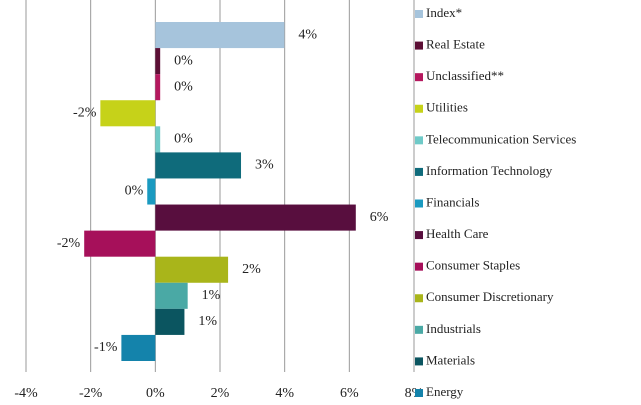 Image resolution: width=641 pixels, height=405 pixels. I want to click on legend-label: Materials, so click(450, 359).